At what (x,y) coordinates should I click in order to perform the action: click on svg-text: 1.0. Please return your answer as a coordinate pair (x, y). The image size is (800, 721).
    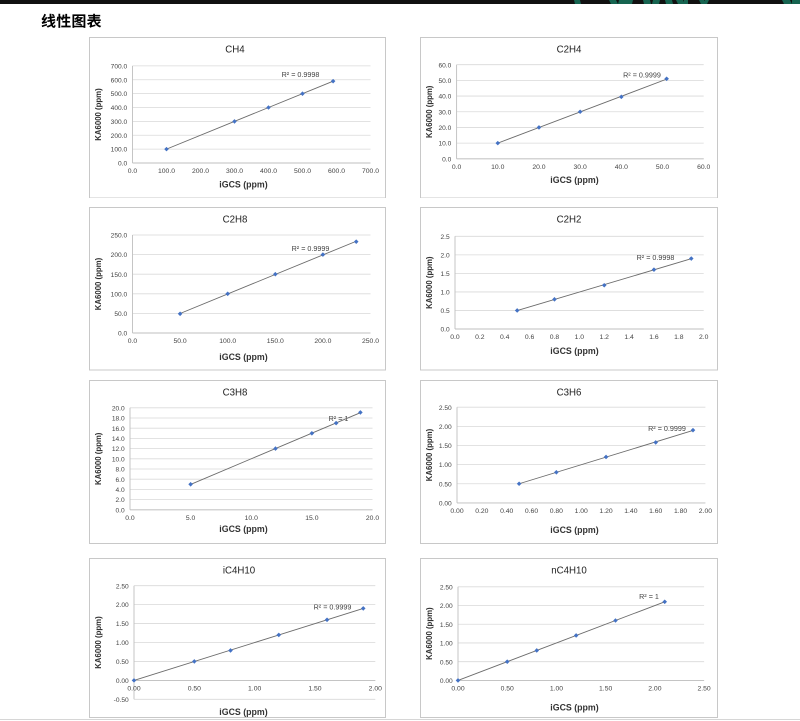
    Looking at the image, I should click on (580, 337).